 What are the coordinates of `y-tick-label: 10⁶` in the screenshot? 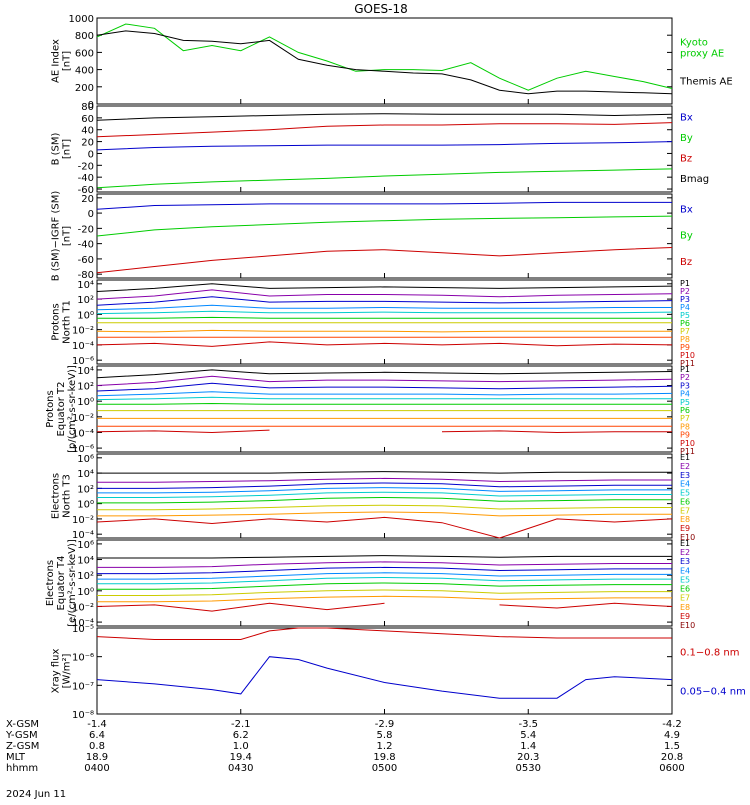 It's located at (85, 545).